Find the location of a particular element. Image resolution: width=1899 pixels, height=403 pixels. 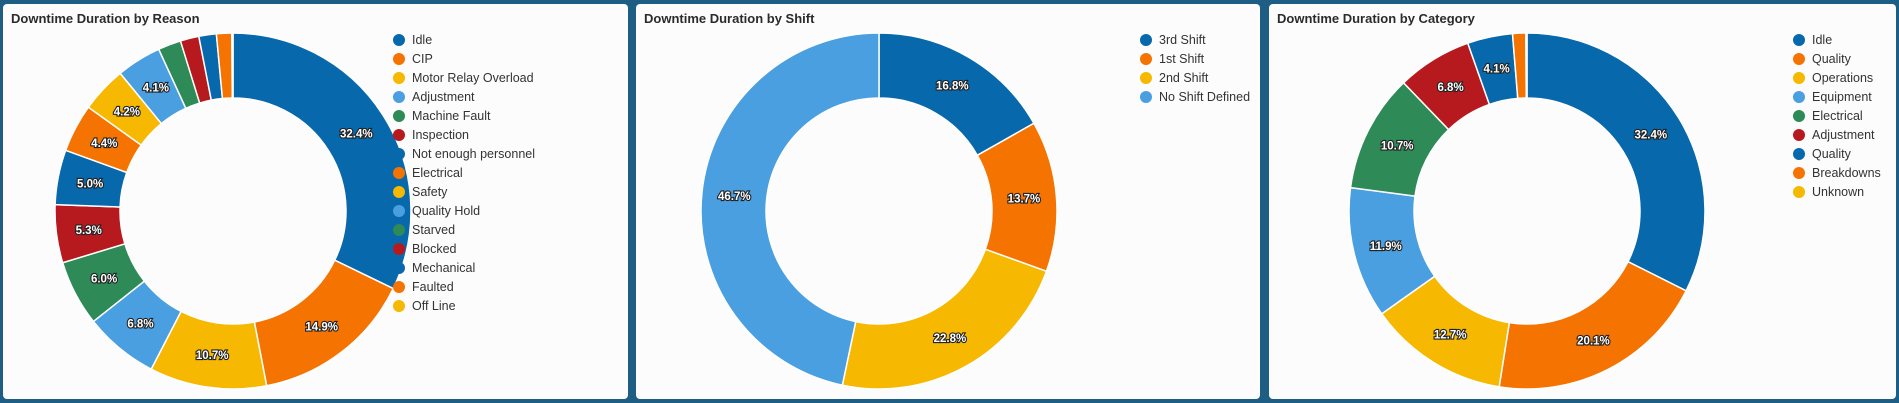

legend-item: 2nd Shift is located at coordinates (1195, 77).